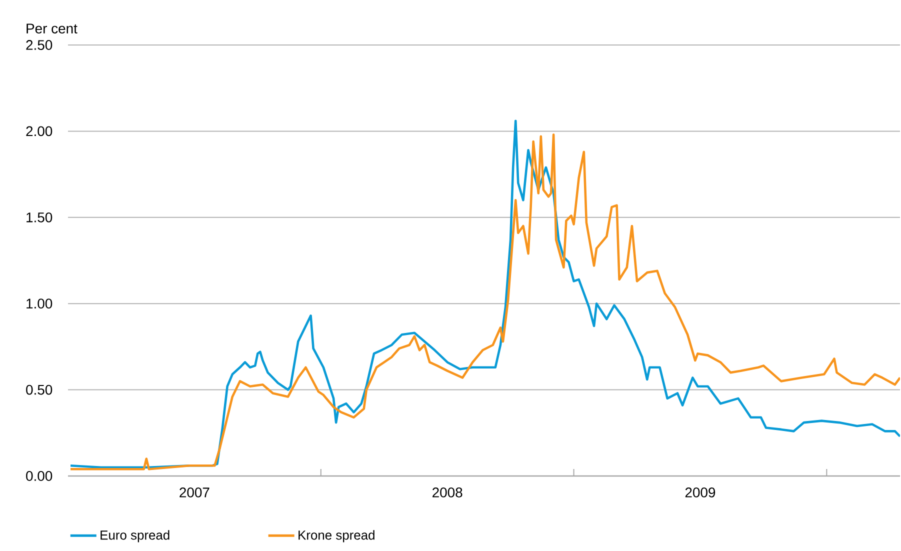 Image resolution: width=901 pixels, height=551 pixels. What do you see at coordinates (39, 389) in the screenshot?
I see `y-tick-label: 0.50` at bounding box center [39, 389].